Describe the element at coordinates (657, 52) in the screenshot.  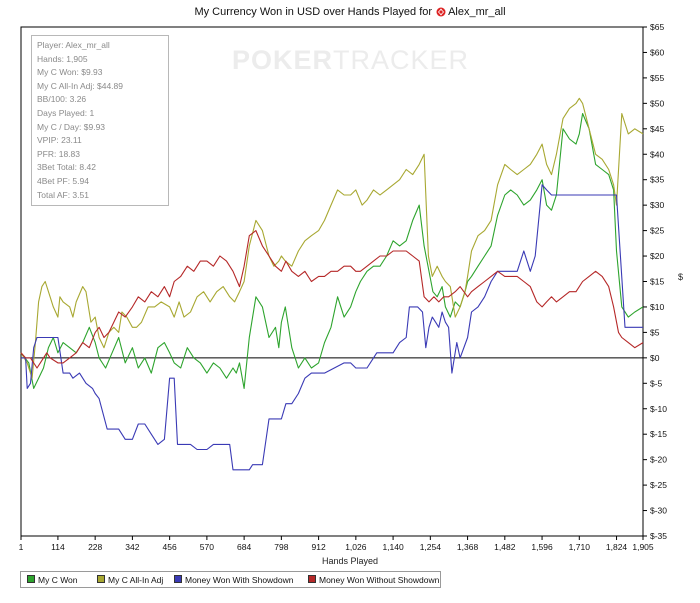
I see `y-tick-label: $60` at that location.